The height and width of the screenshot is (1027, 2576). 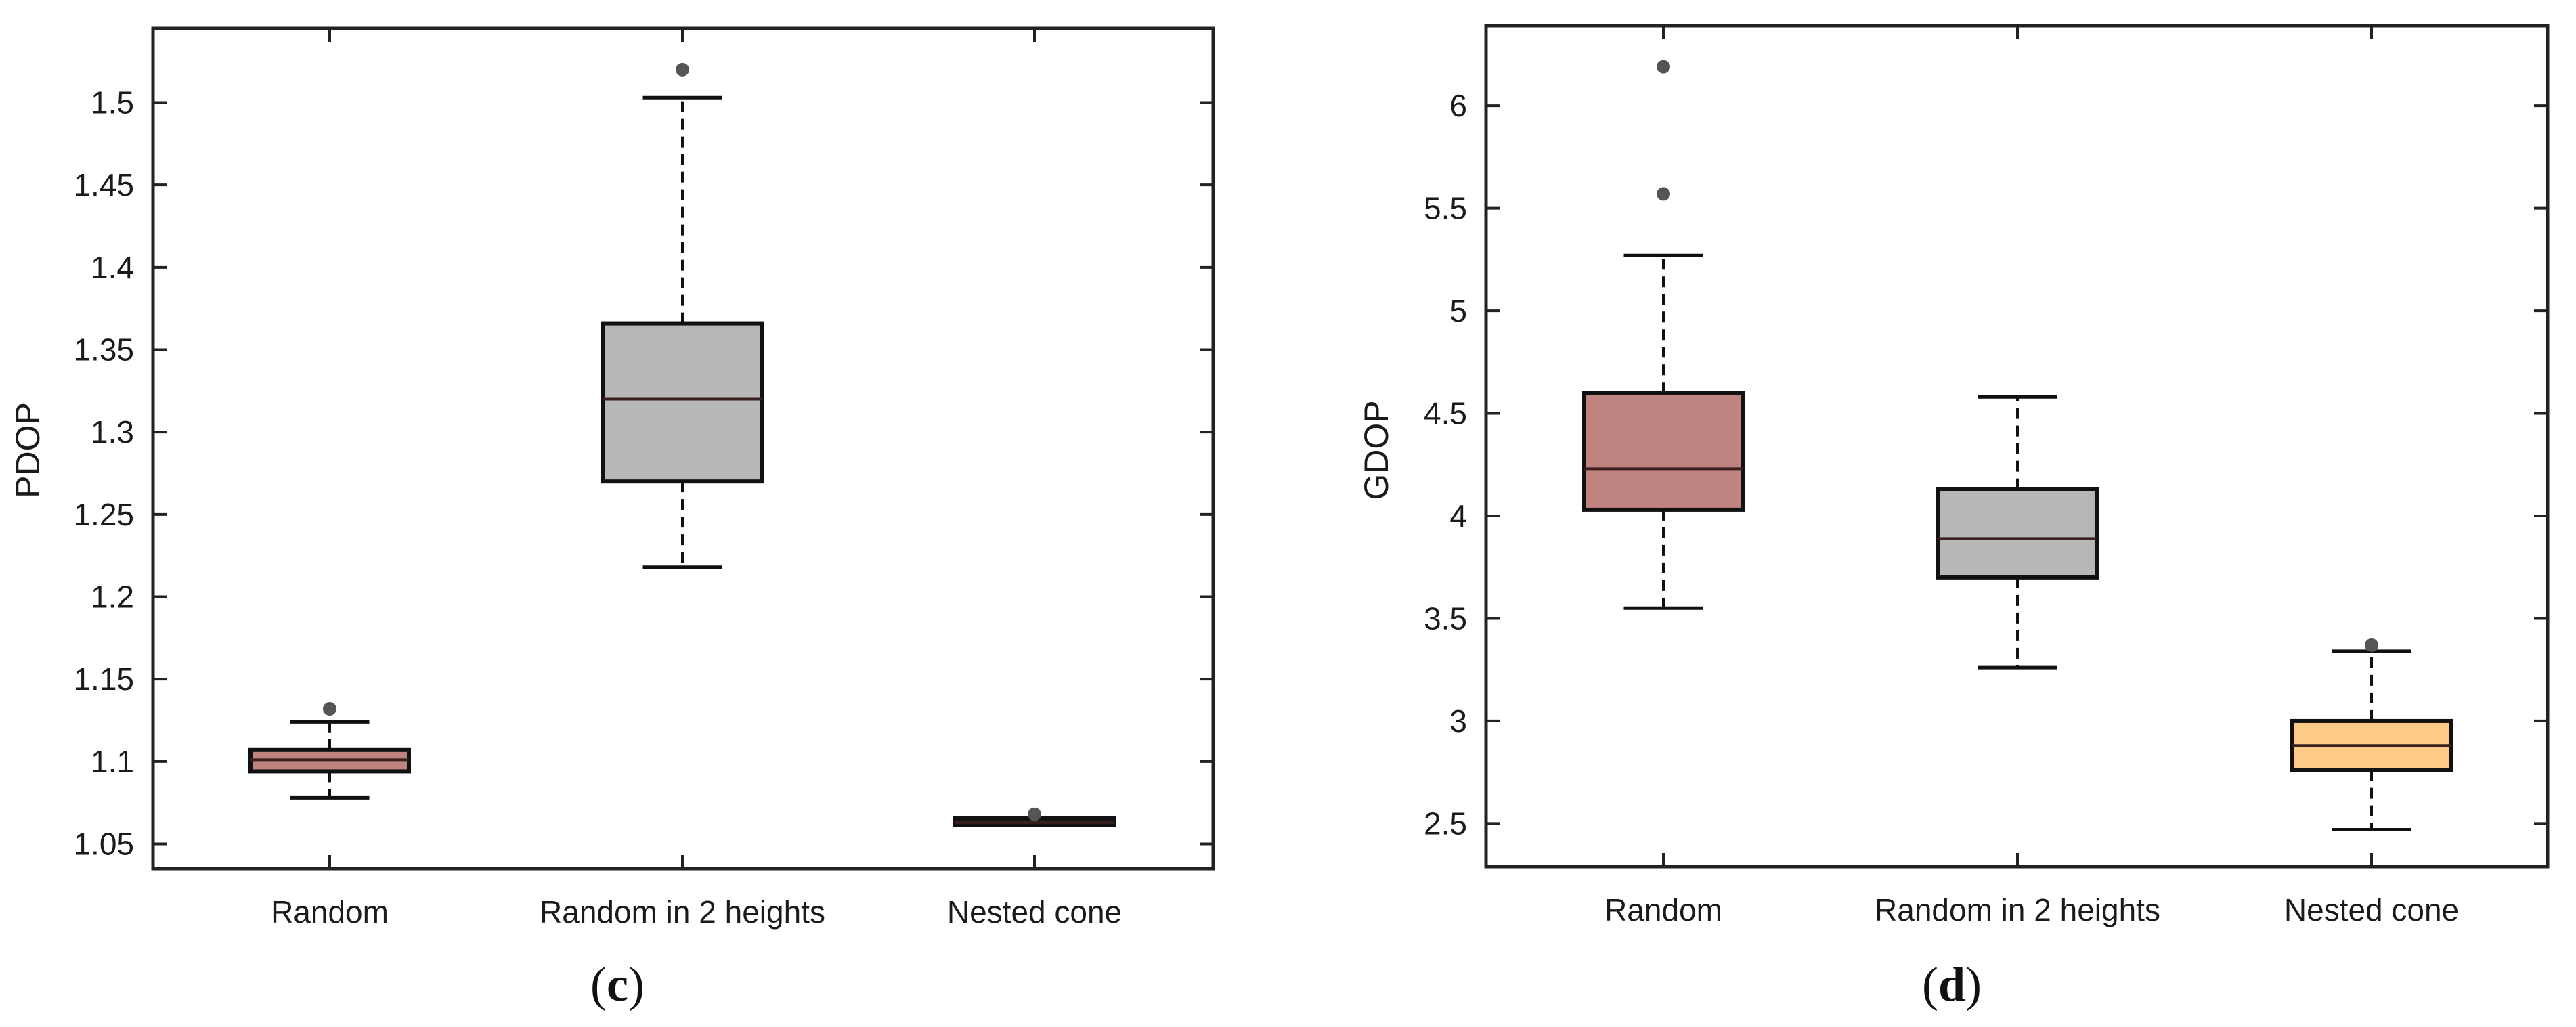 What do you see at coordinates (1458, 310) in the screenshot?
I see `y-tick-label: 5` at bounding box center [1458, 310].